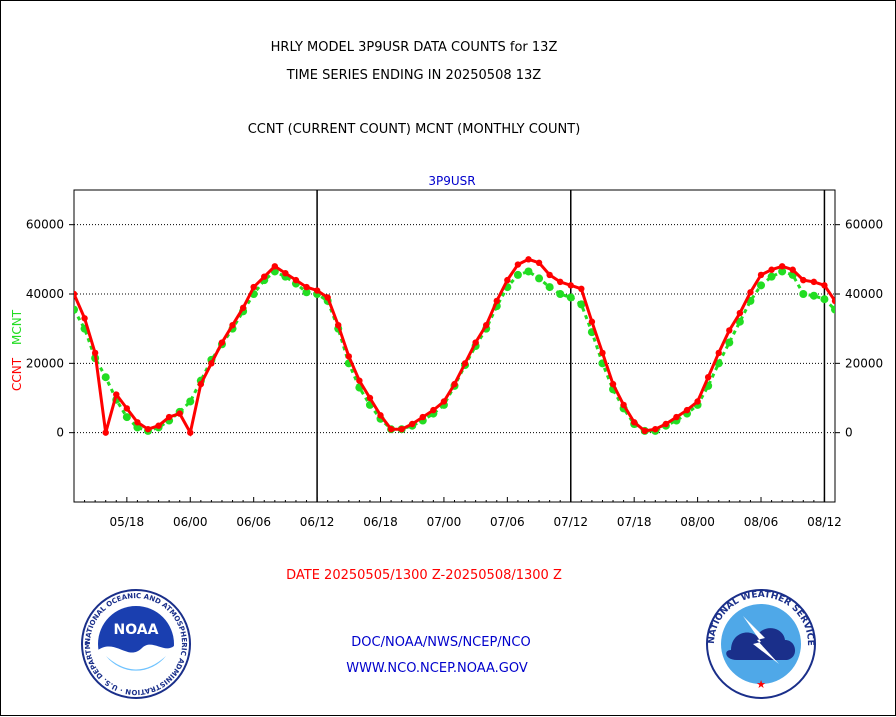  What do you see at coordinates (634, 522) in the screenshot?
I see `xtick-label: 07/18` at bounding box center [634, 522].